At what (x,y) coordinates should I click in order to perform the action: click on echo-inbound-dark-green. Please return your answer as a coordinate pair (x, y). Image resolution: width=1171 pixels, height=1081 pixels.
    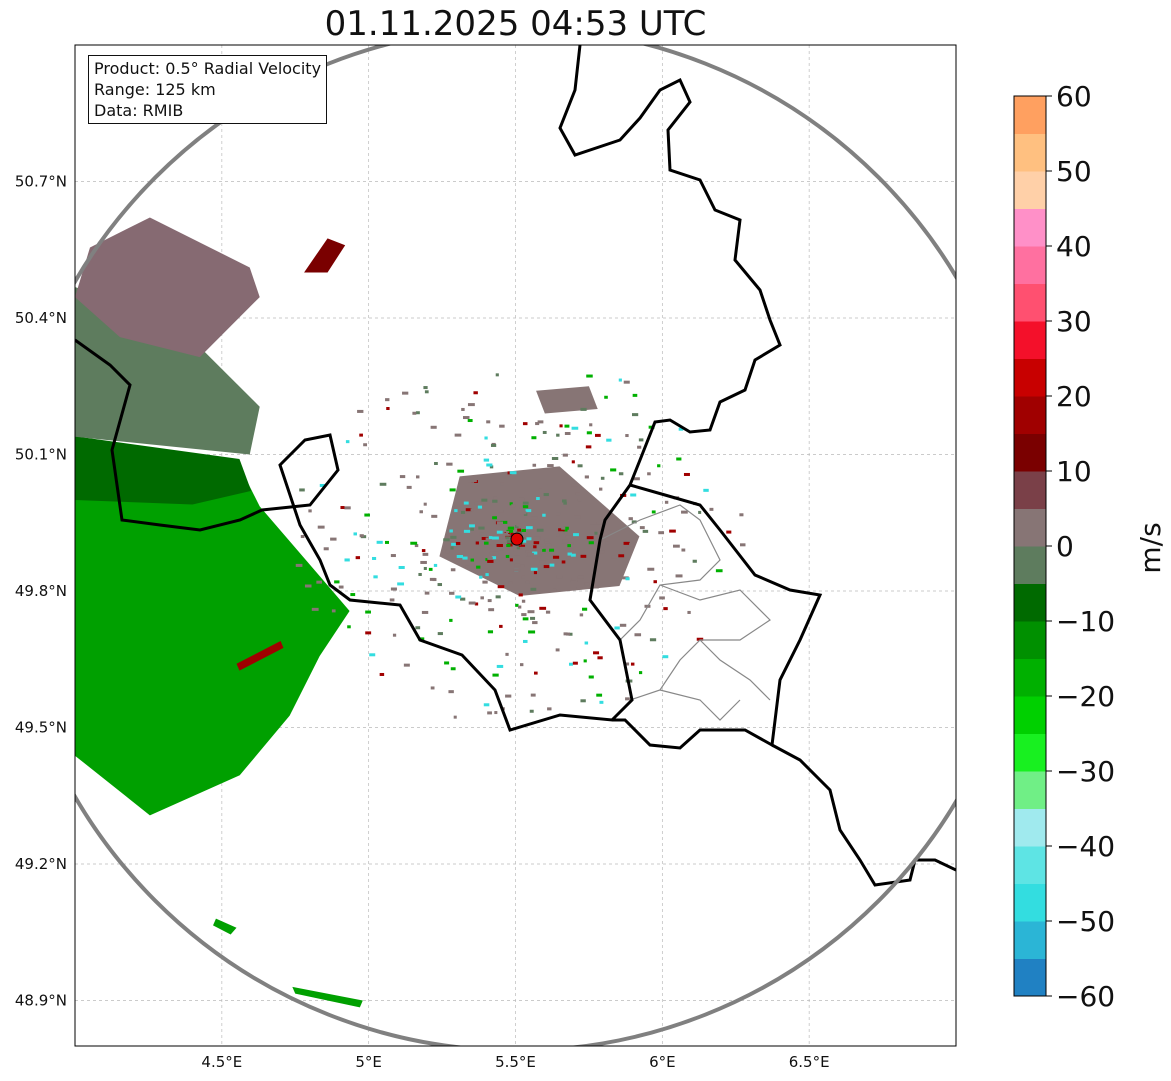
    Looking at the image, I should click on (163, 470).